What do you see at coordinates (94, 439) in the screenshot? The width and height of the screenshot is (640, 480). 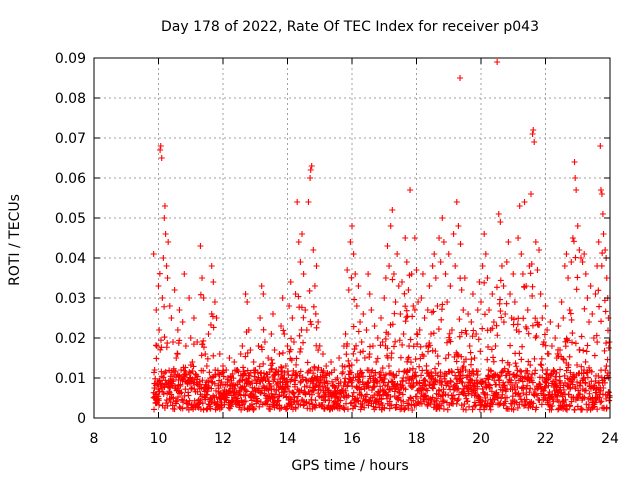 I see `x-tick-label: 8` at bounding box center [94, 439].